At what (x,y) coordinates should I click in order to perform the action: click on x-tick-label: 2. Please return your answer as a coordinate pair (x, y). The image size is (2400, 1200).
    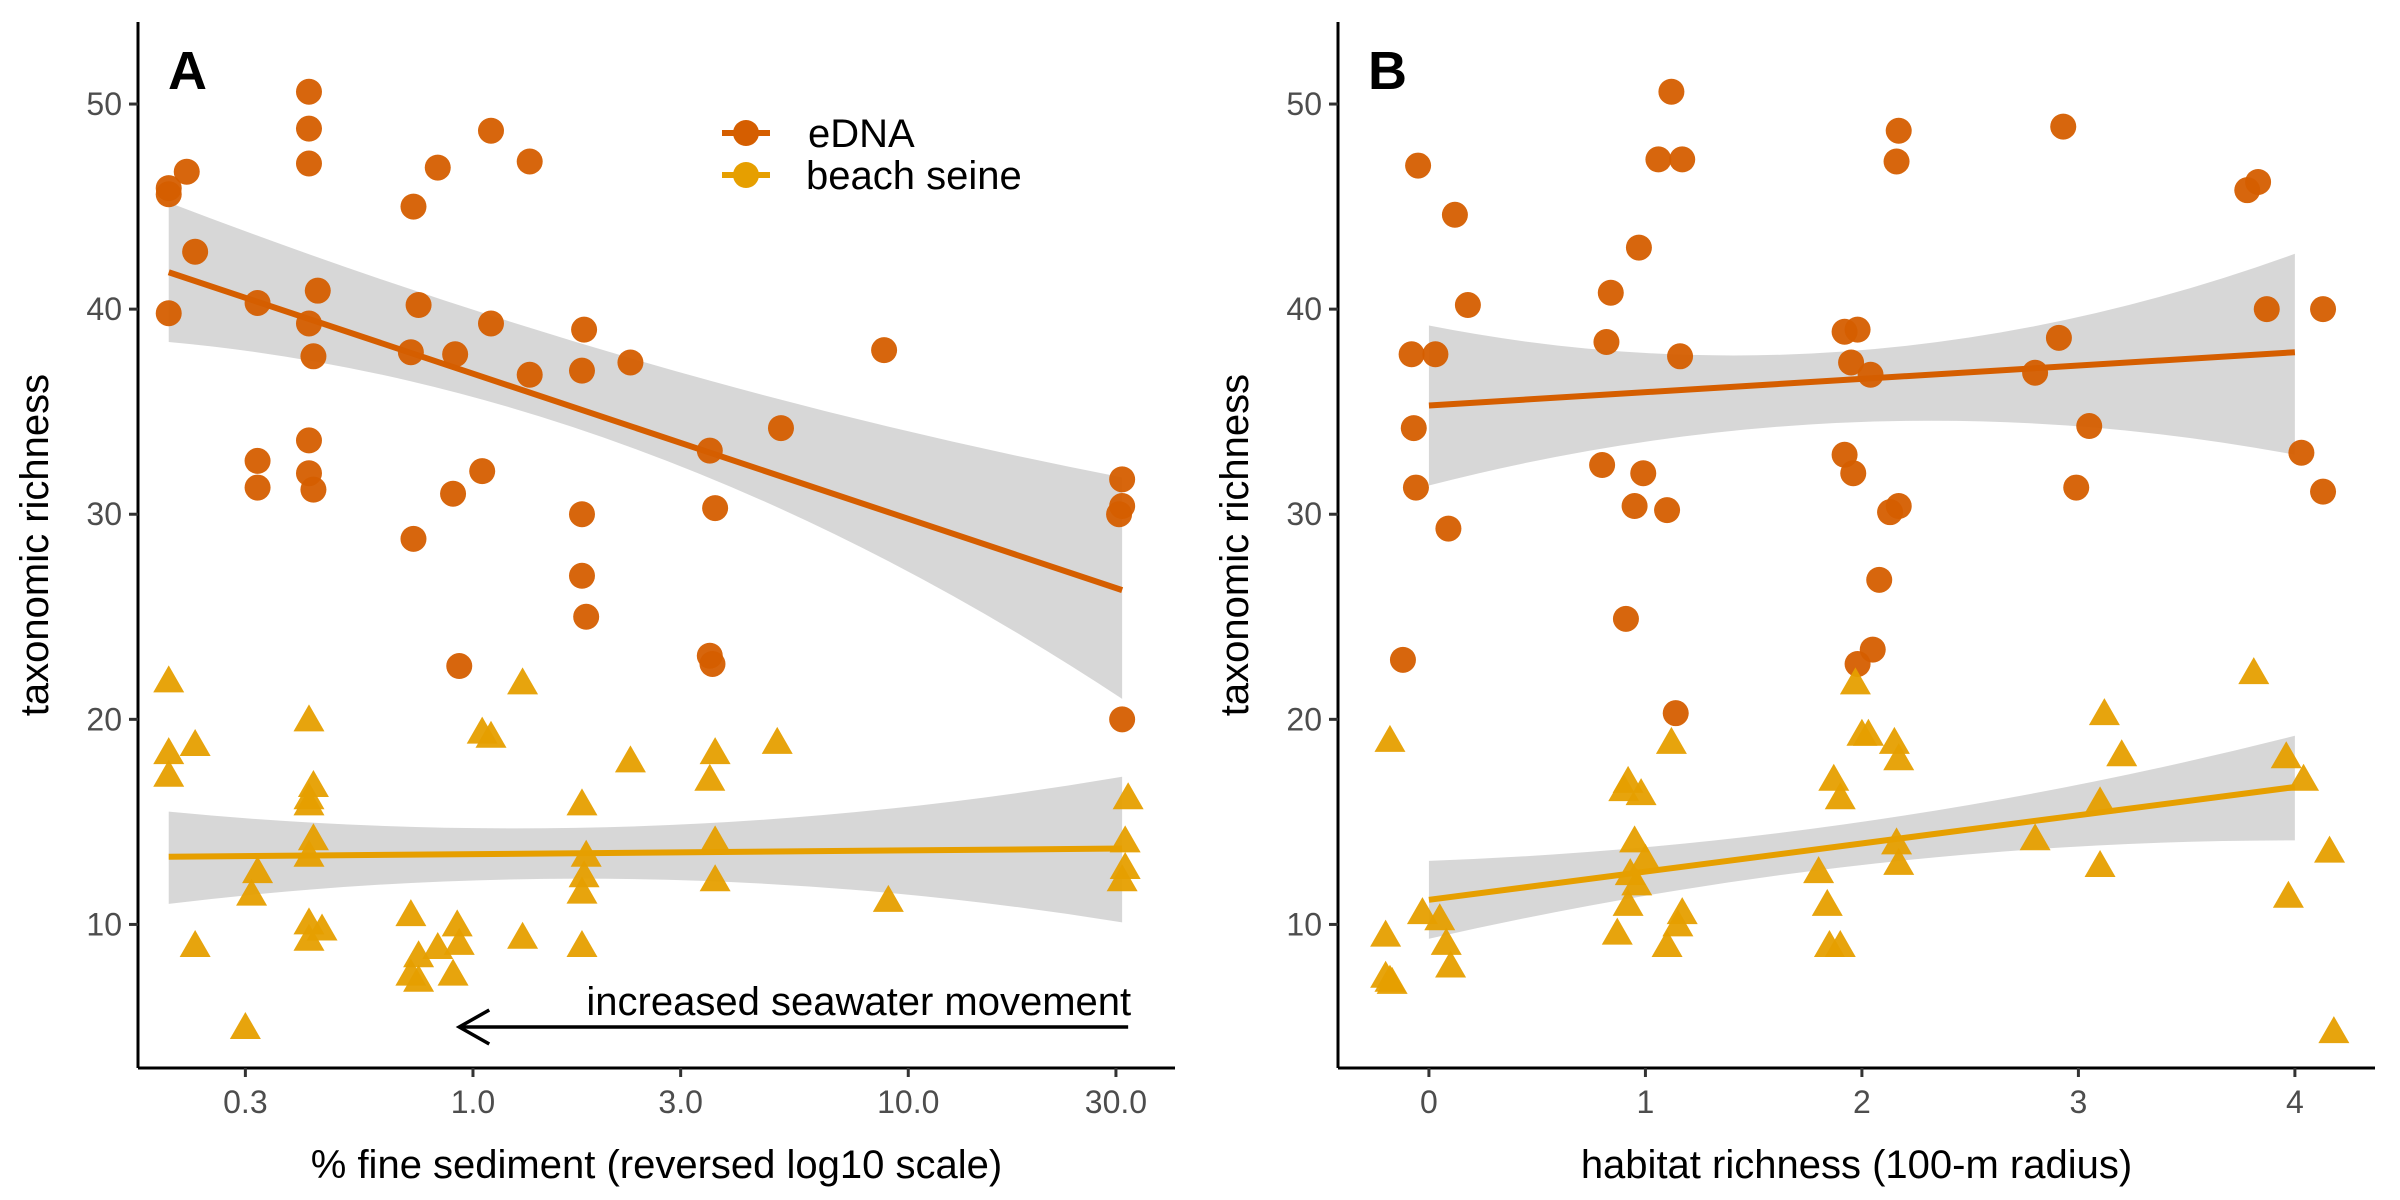
    Looking at the image, I should click on (1862, 1102).